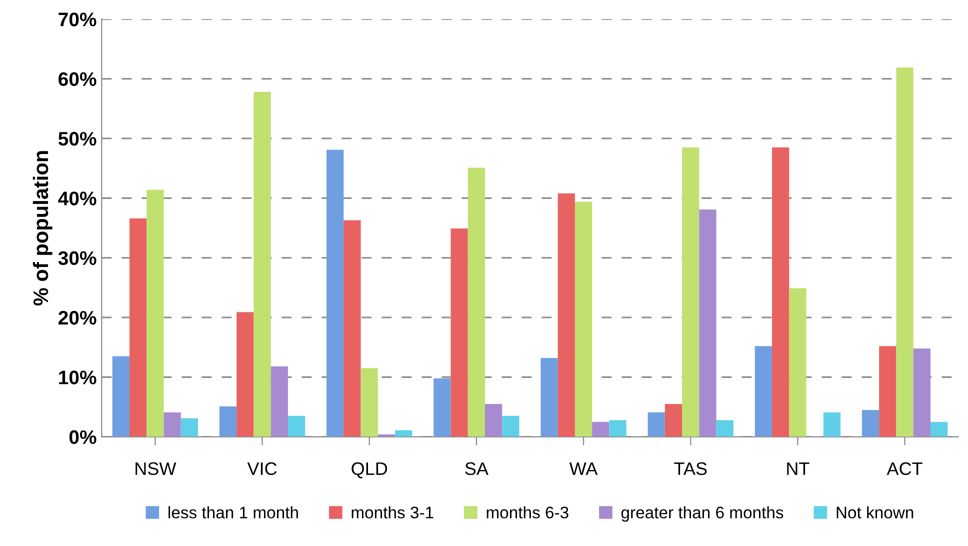 The height and width of the screenshot is (546, 968). I want to click on x-tick-label: SA, so click(476, 469).